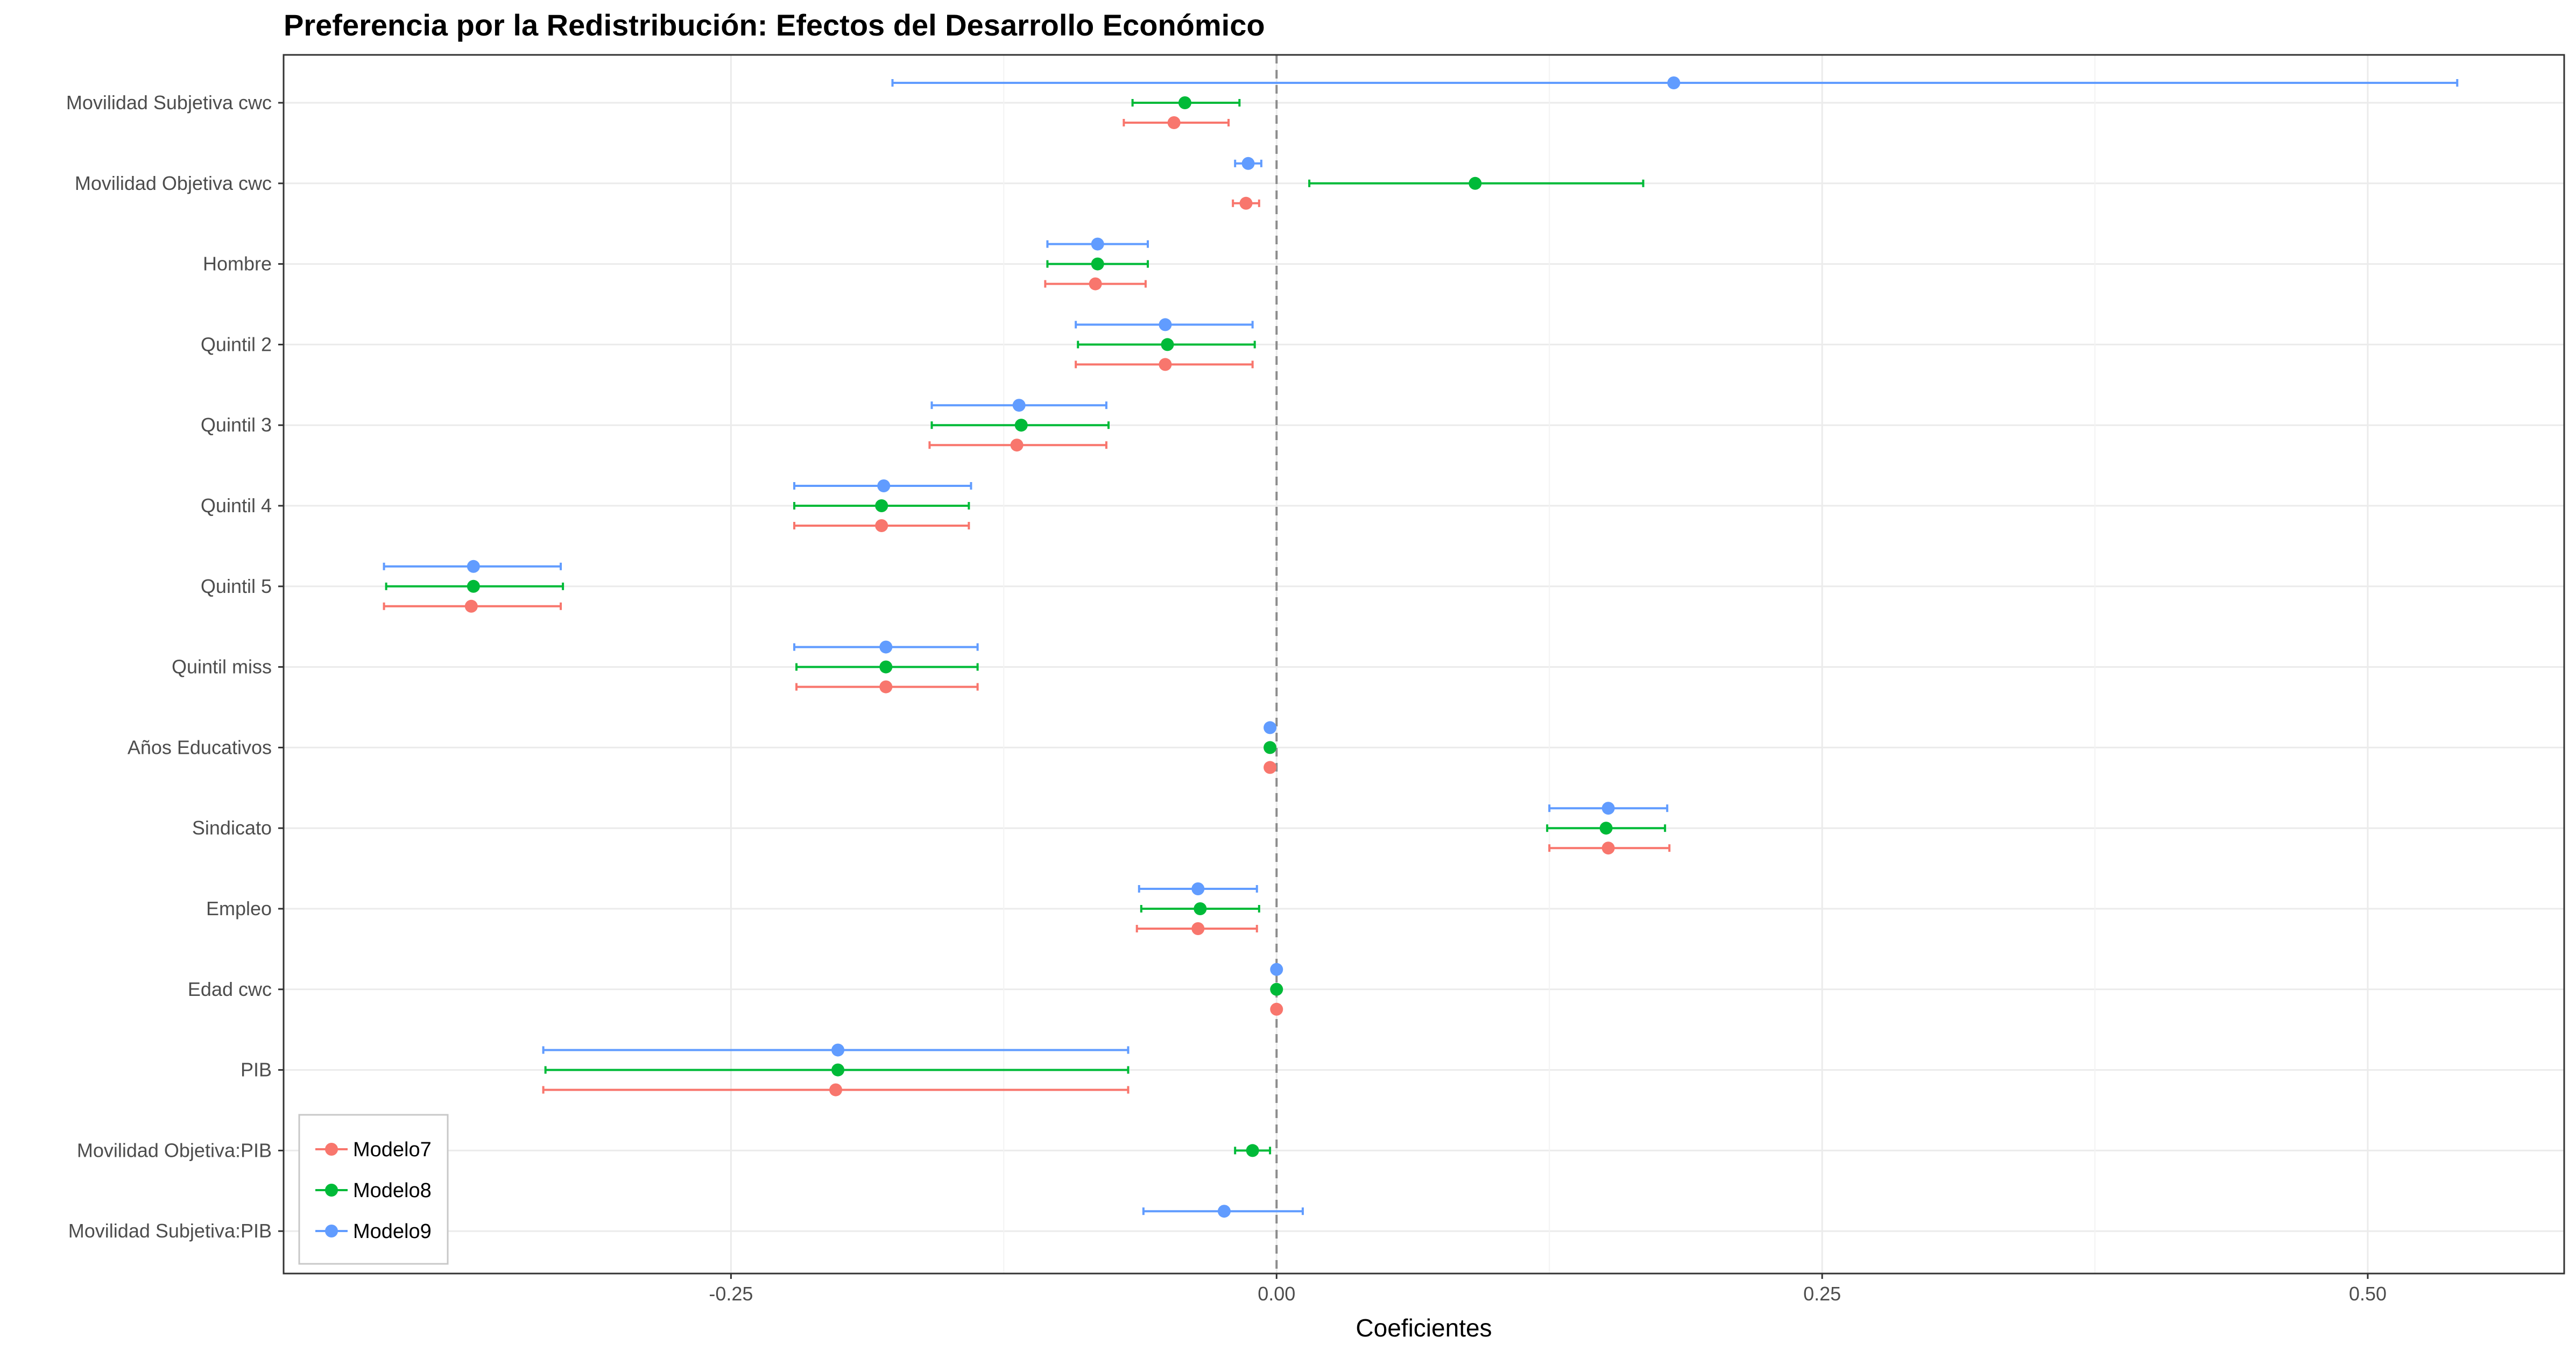  I want to click on legend-label: Modelo9, so click(392, 1231).